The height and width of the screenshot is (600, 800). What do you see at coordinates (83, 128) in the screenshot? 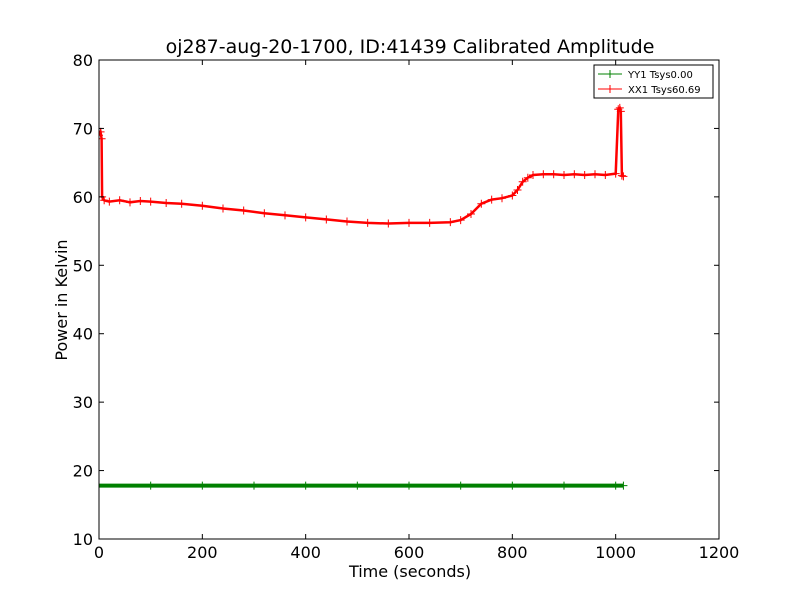
I see `y-tick-label: 70` at bounding box center [83, 128].